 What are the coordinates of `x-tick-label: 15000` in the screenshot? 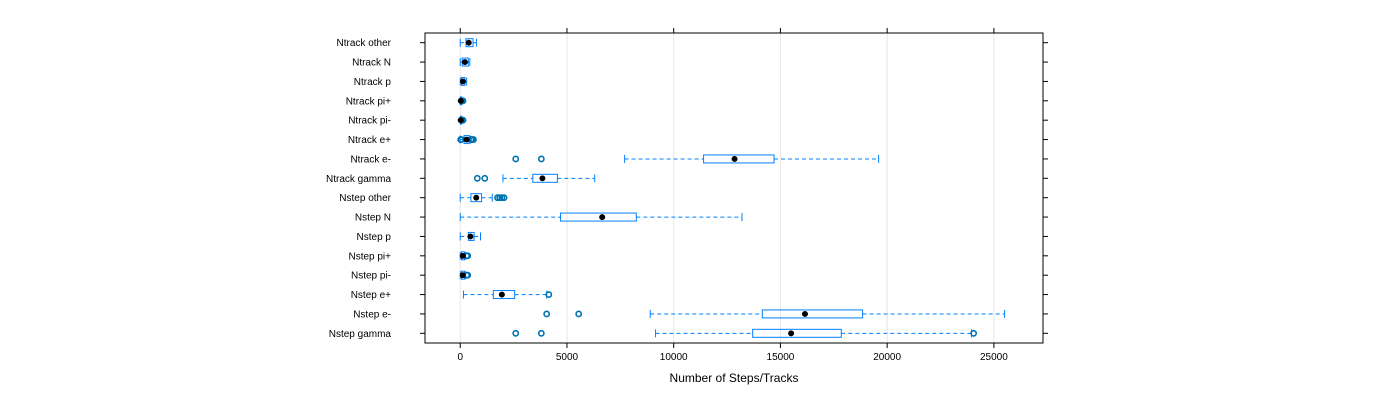 It's located at (781, 357).